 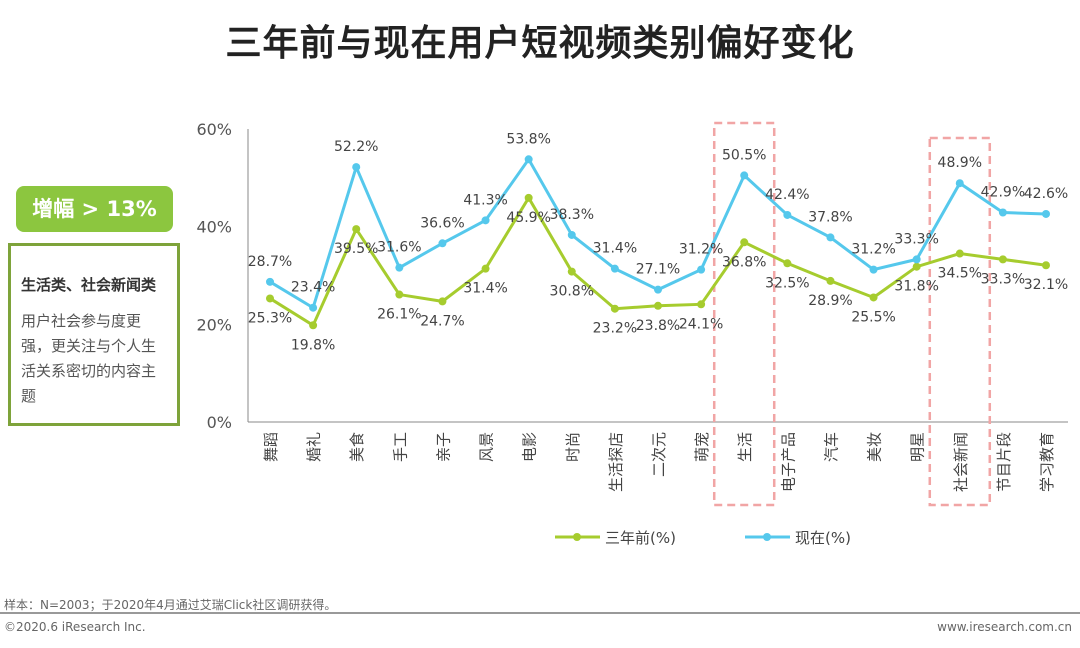 I want to click on y-tick-label: 60%, so click(x=214, y=129).